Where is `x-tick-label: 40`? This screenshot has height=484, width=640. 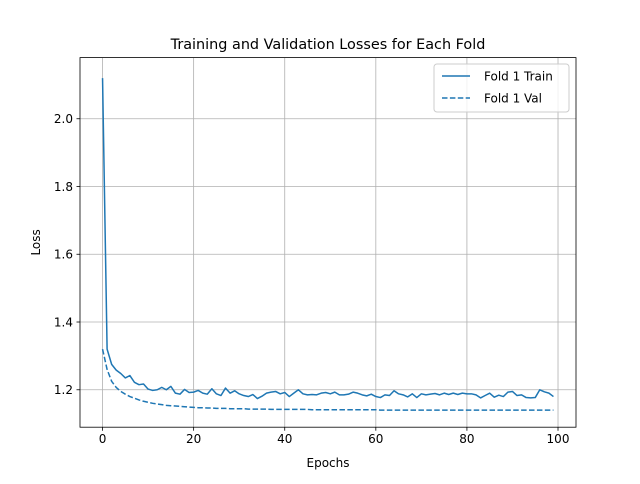
x-tick-label: 40 is located at coordinates (284, 439).